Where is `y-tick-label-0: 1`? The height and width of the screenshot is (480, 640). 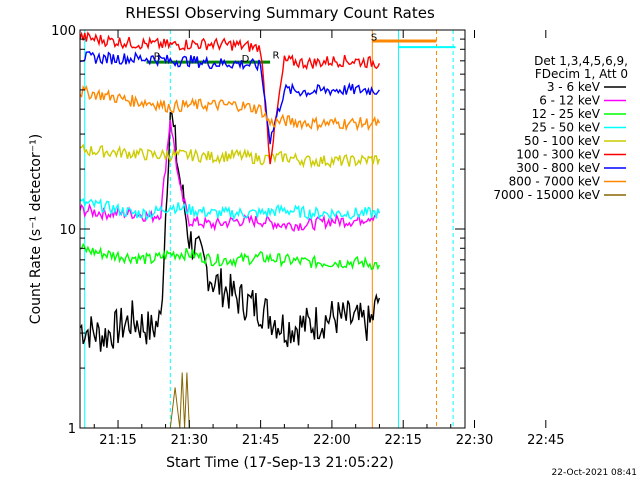
y-tick-label-0: 1 is located at coordinates (72, 429).